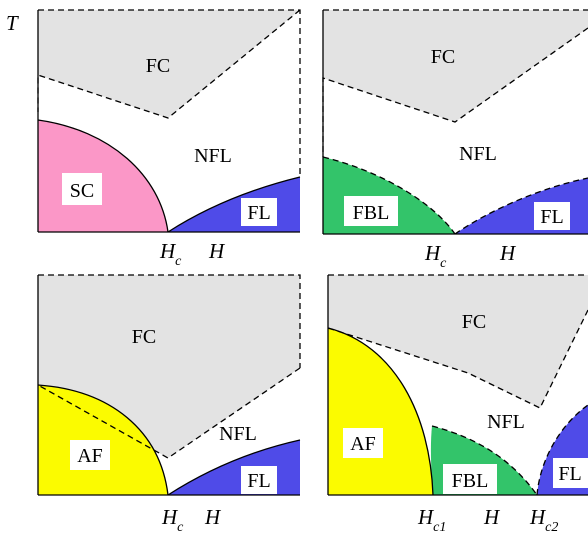 This screenshot has width=588, height=535. What do you see at coordinates (12, 23) in the screenshot?
I see `temperature-axis-symbol: T` at bounding box center [12, 23].